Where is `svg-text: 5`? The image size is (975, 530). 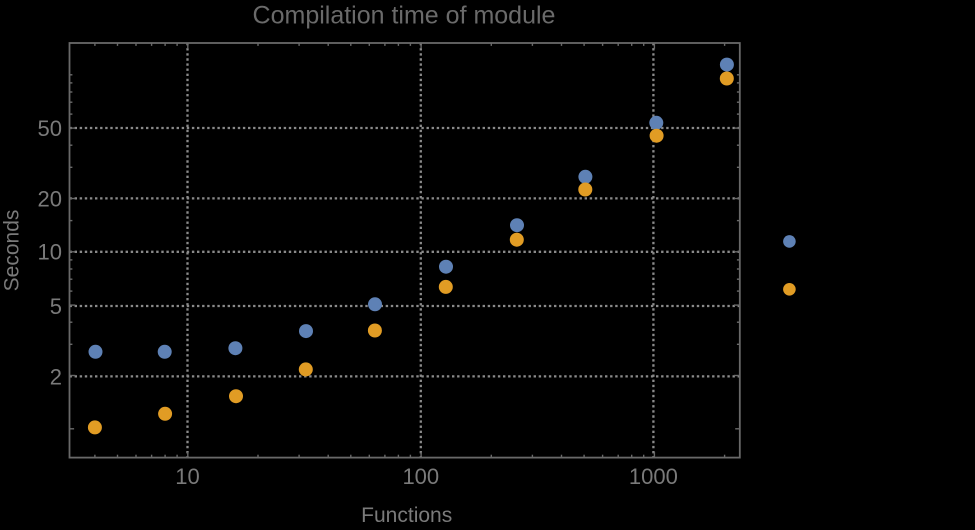 svg-text: 5 is located at coordinates (56, 306).